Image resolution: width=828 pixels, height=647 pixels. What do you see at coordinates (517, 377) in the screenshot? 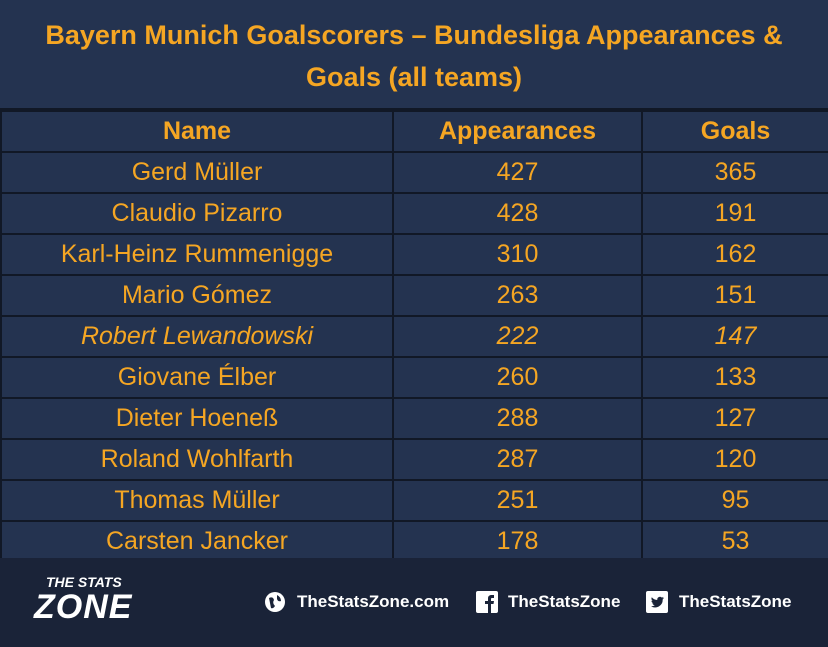
I see `table-cell: 260` at bounding box center [517, 377].